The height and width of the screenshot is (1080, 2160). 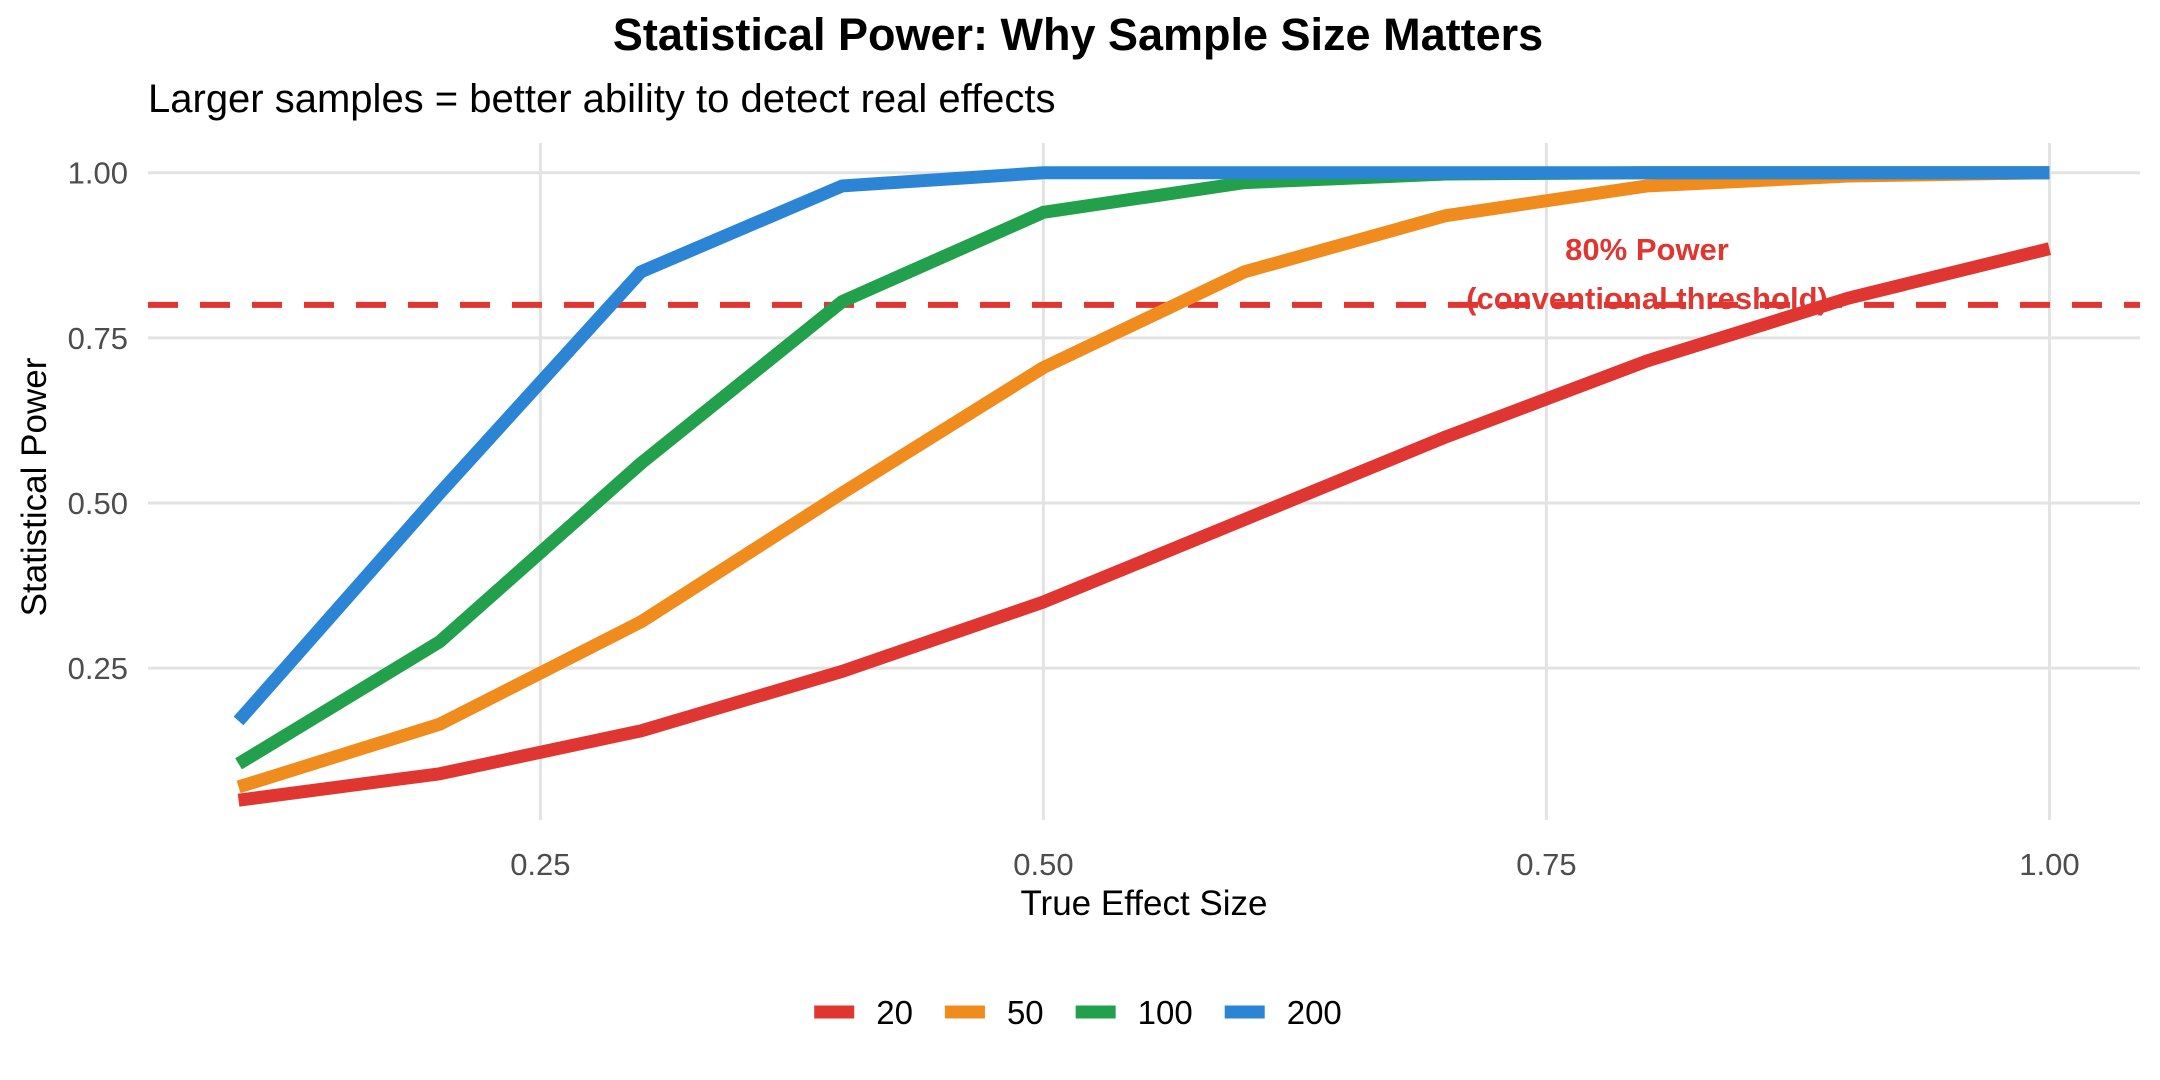 I want to click on legend: 20 50 100 200, so click(x=1078, y=1012).